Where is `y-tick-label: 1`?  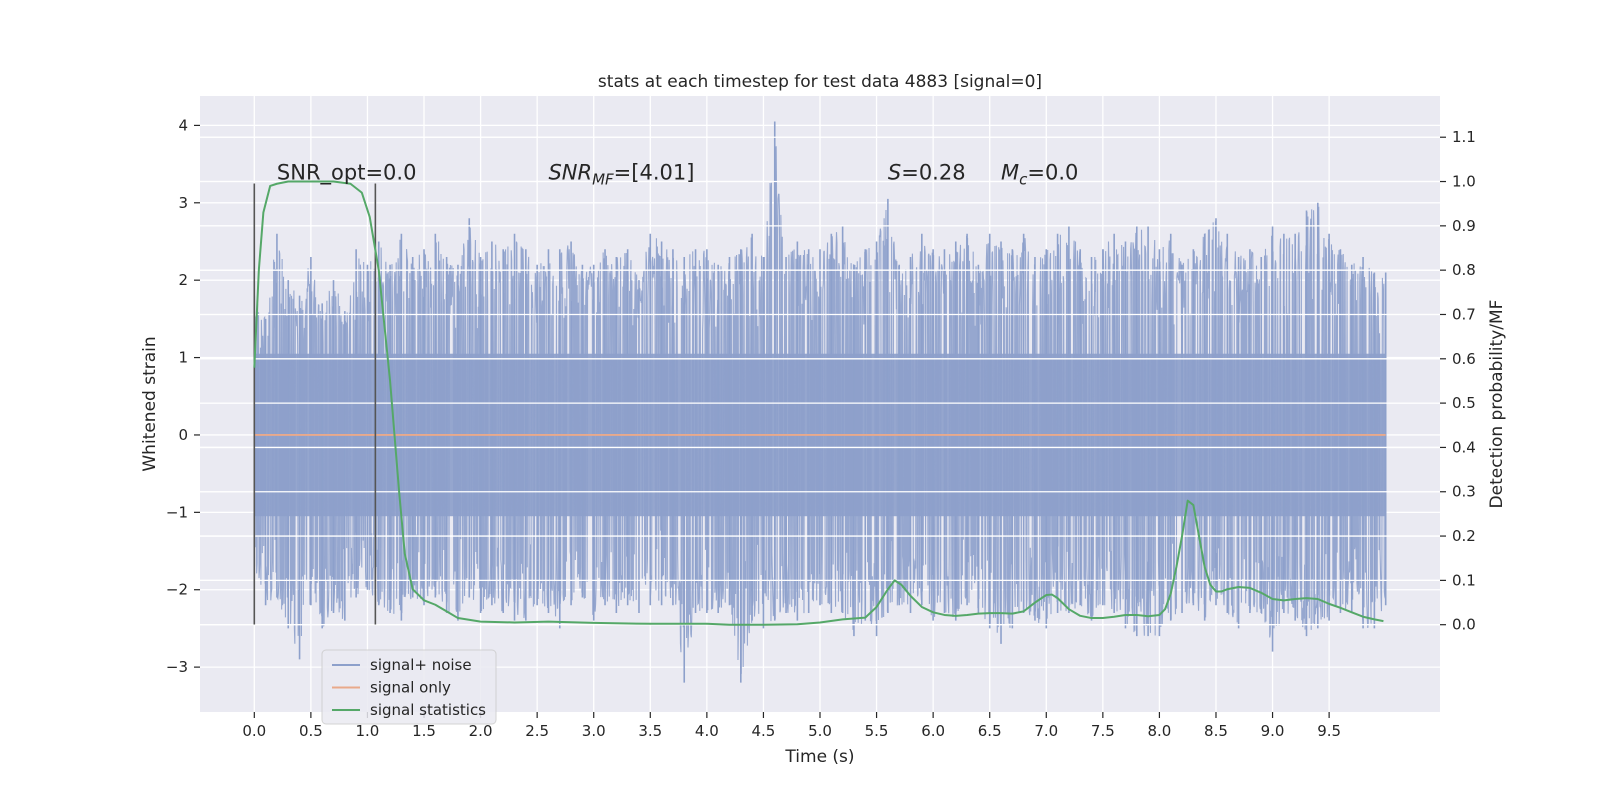
y-tick-label: 1 is located at coordinates (183, 358).